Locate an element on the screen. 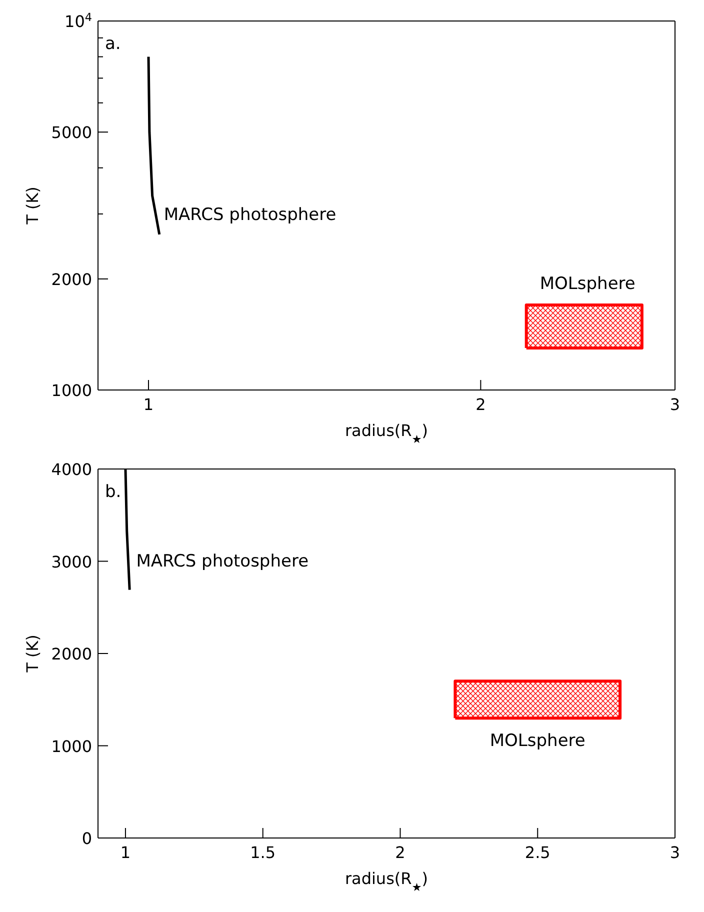 The height and width of the screenshot is (912, 704). x-tick-label: 1.5 is located at coordinates (263, 852).